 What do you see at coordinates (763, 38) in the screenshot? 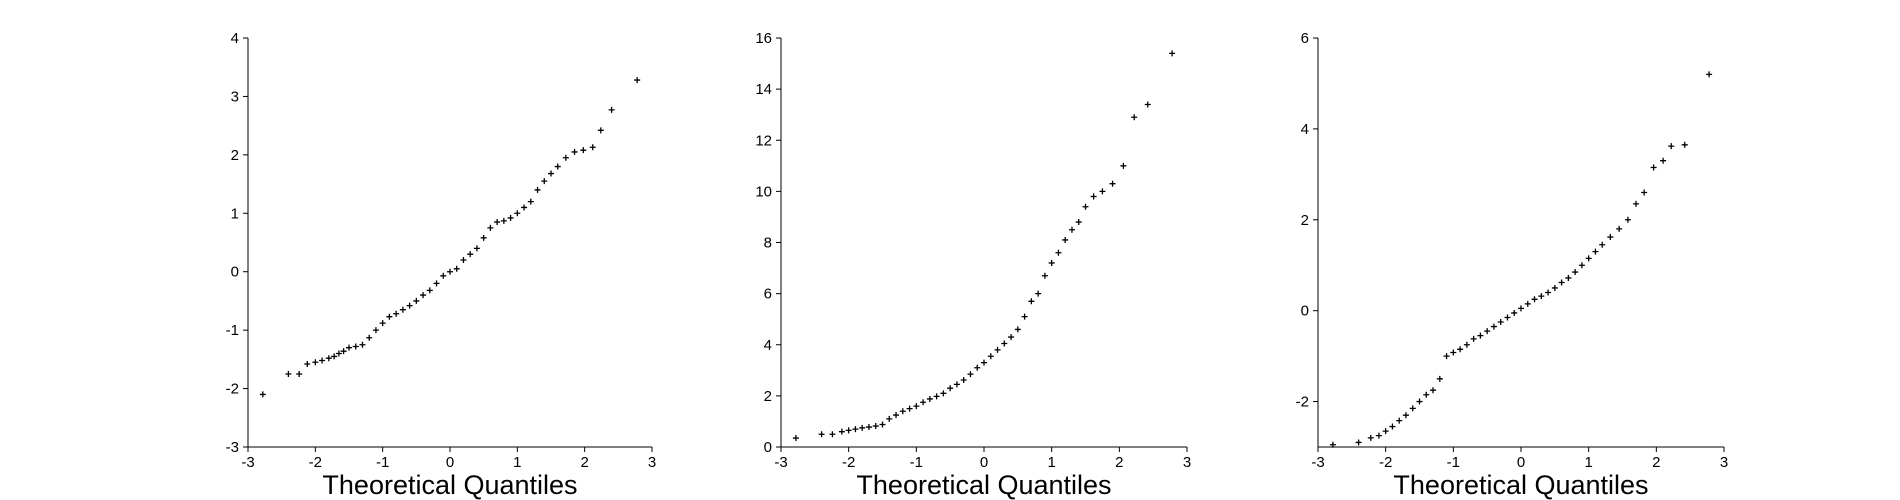
I see `y-tick-label: 16` at bounding box center [763, 38].